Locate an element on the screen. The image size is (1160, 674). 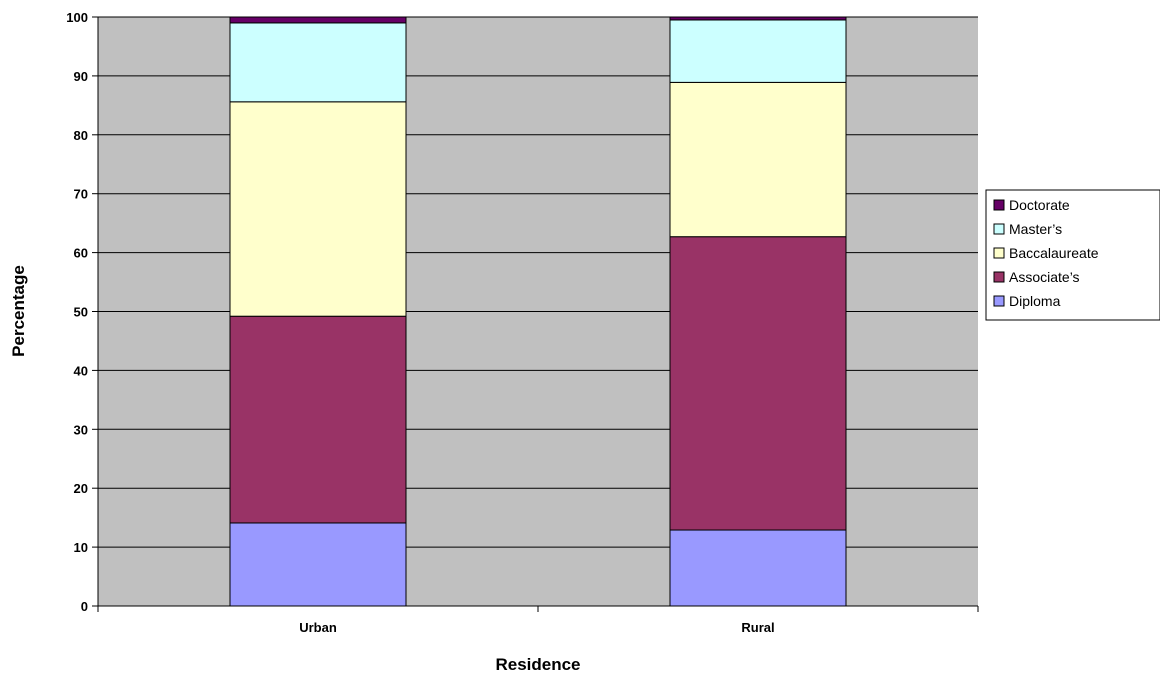
legend-label: Baccalaureate is located at coordinates (1054, 253).